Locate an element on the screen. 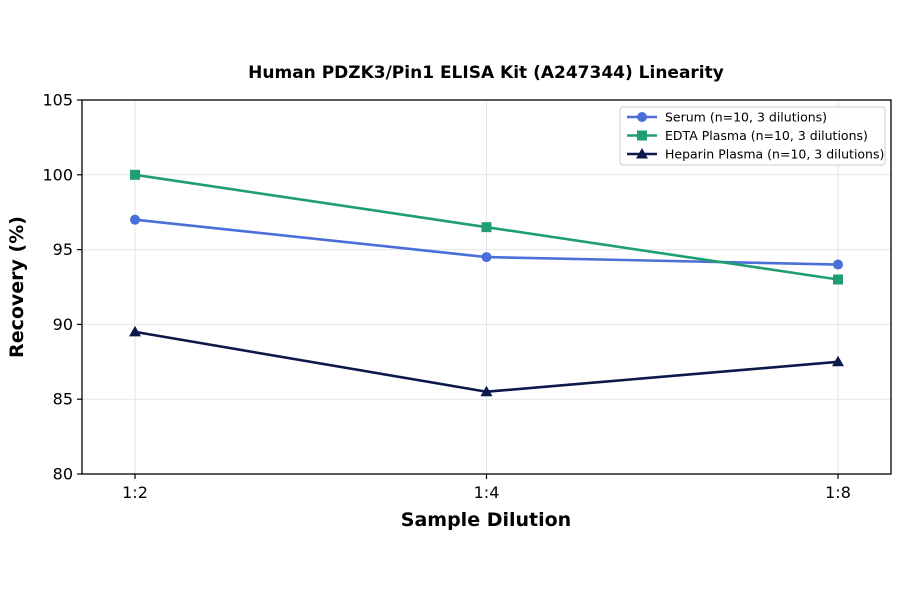 This screenshot has height=594, width=900. legend-entry: EDTA Plasma (n=10, 3 dilutions) is located at coordinates (747, 135).